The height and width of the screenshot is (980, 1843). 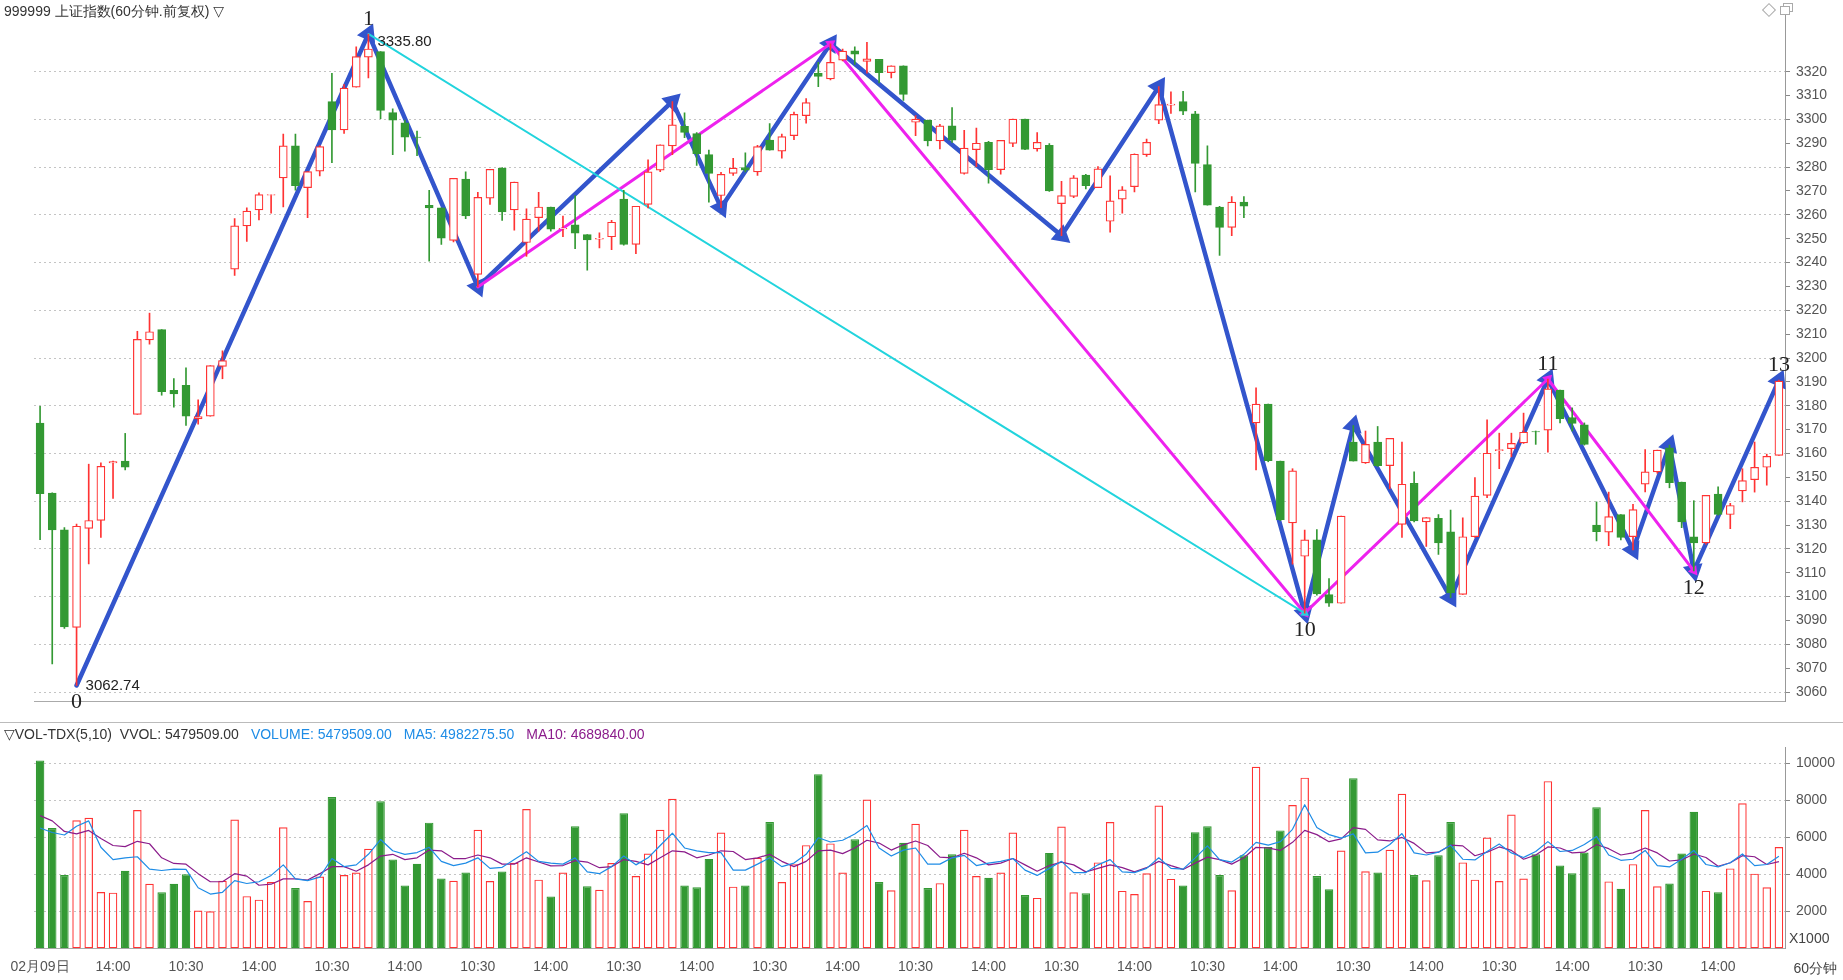 What do you see at coordinates (1815, 967) in the screenshot?
I see `text: 60分钟` at bounding box center [1815, 967].